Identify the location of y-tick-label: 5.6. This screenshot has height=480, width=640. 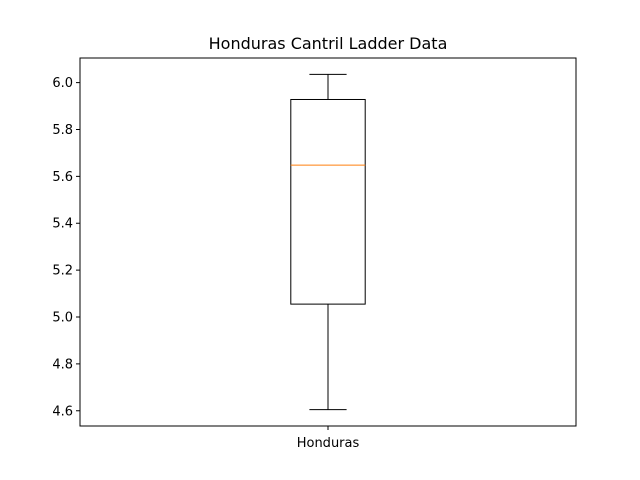
(62, 177).